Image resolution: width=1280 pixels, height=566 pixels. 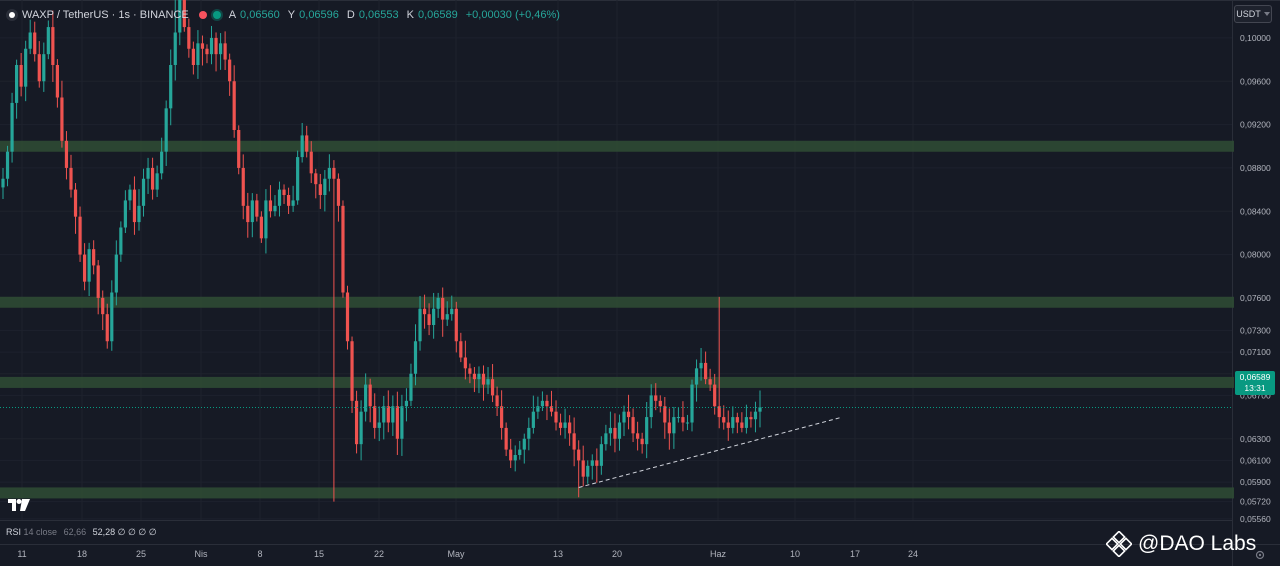 I want to click on last-price-tag: 0,06589 13:31, so click(x=1255, y=383).